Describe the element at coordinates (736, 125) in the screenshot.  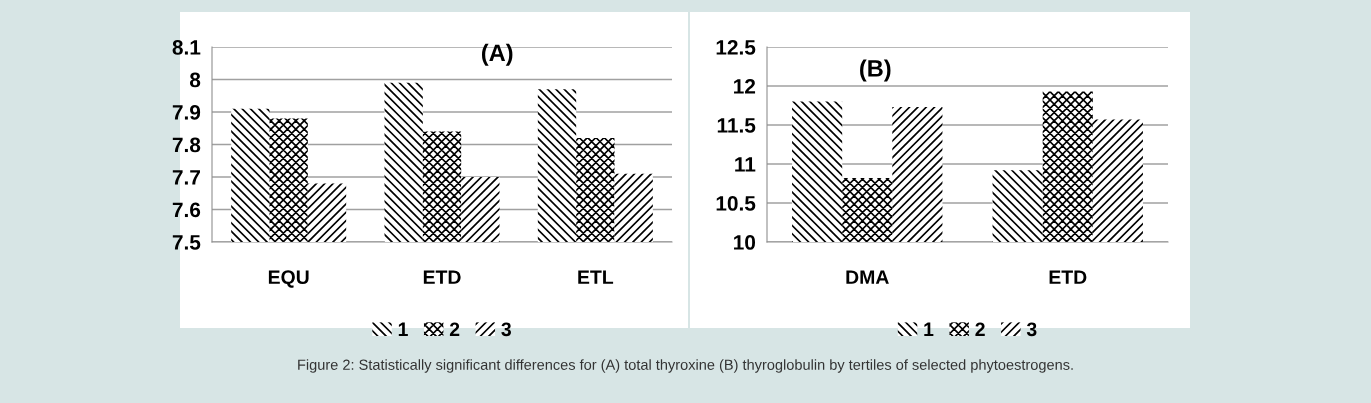
I see `y-tick-label: 11.5` at that location.